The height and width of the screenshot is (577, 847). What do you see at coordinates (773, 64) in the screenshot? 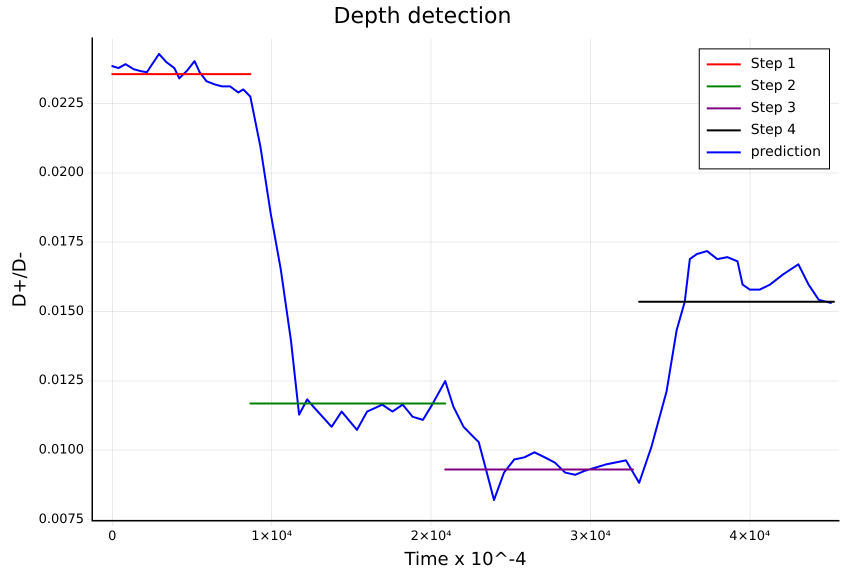
I see `legend-label: Step 1` at bounding box center [773, 64].